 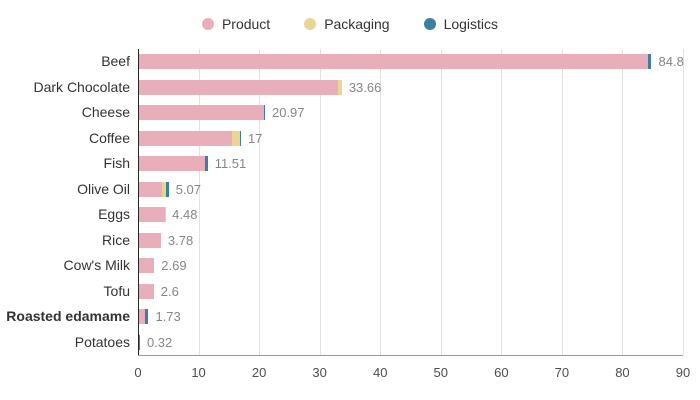 I want to click on legend-label: Logistics, so click(x=471, y=24).